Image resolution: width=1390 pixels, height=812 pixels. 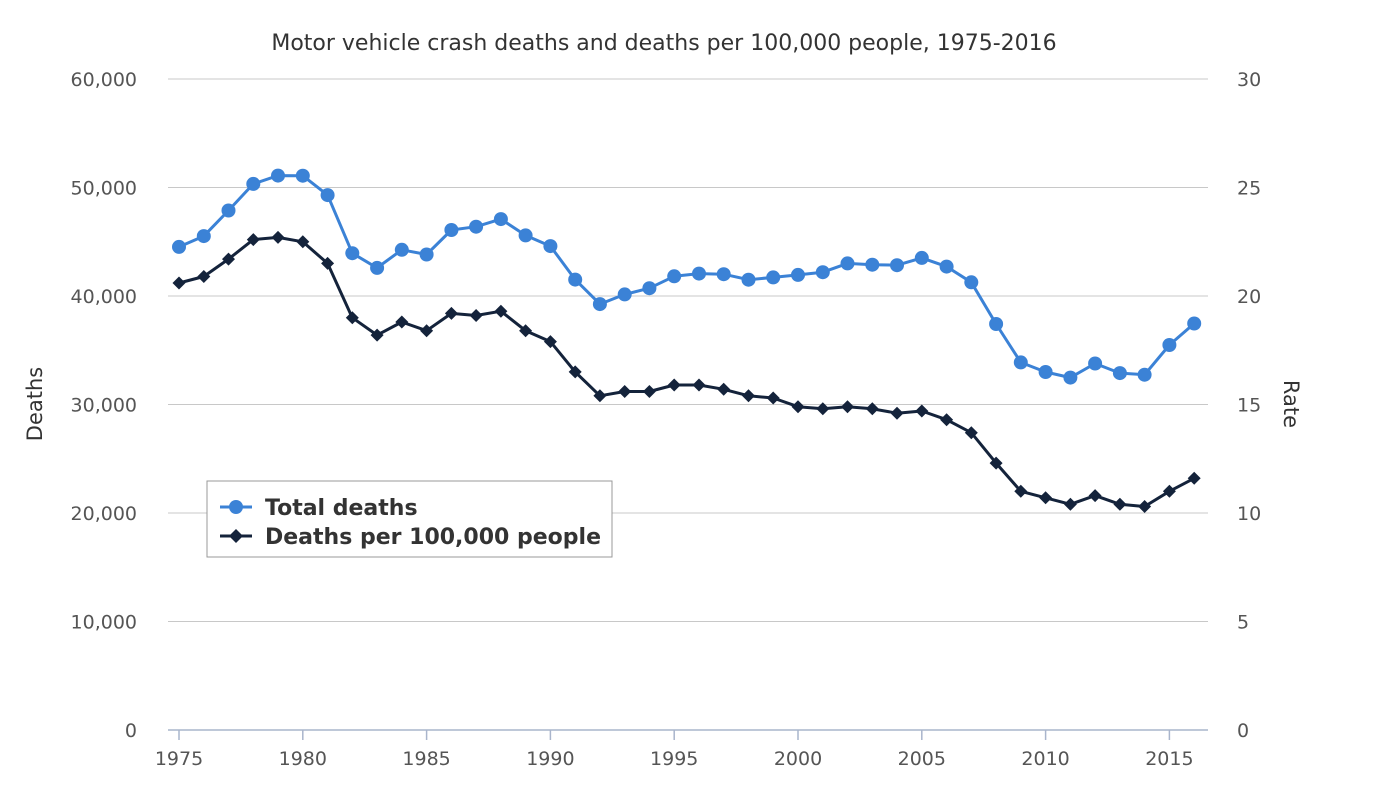 I want to click on legend-item-deaths-per-100000: Deaths per 100,000 people, so click(x=410, y=537).